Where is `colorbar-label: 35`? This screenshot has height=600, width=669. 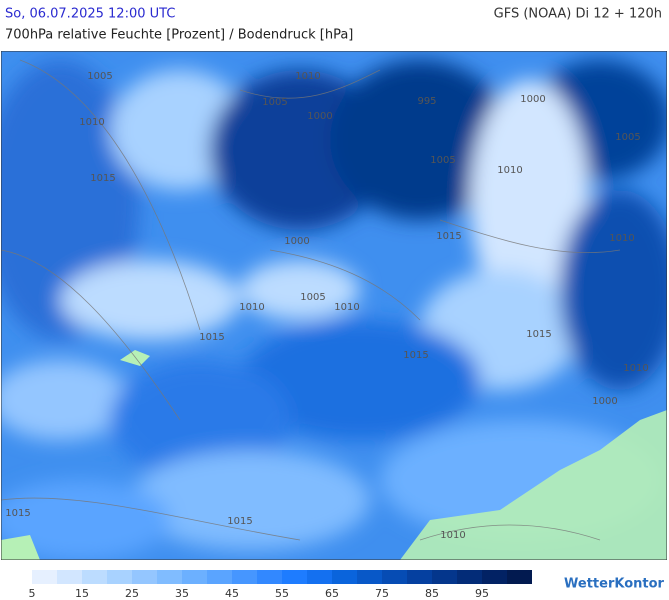
colorbar-label: 35 is located at coordinates (182, 593).